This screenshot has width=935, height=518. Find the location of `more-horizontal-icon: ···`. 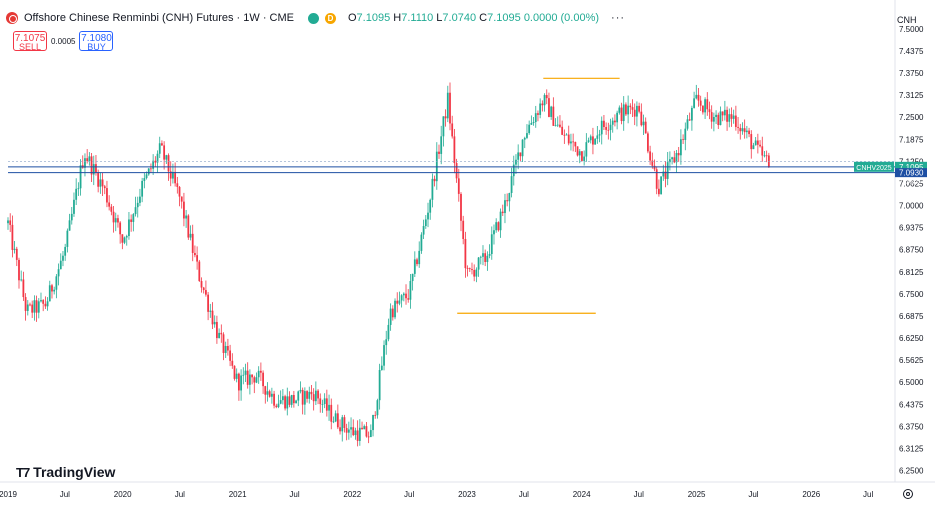

more-horizontal-icon: ··· is located at coordinates (618, 18).